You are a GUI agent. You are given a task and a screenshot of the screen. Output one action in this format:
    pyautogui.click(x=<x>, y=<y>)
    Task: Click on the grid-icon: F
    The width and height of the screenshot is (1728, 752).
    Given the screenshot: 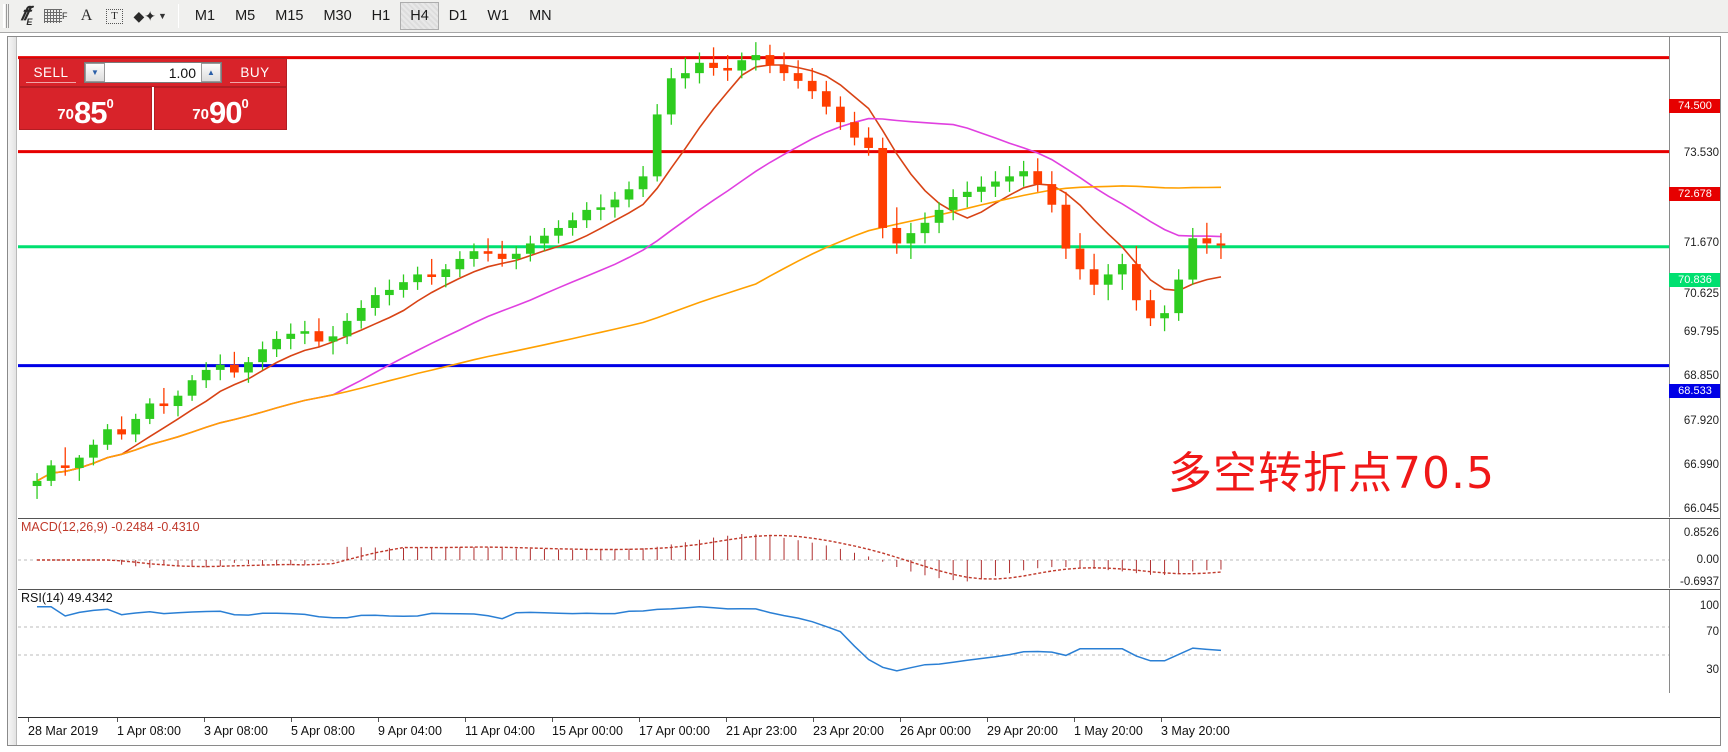 What is the action you would take?
    pyautogui.click(x=56, y=16)
    